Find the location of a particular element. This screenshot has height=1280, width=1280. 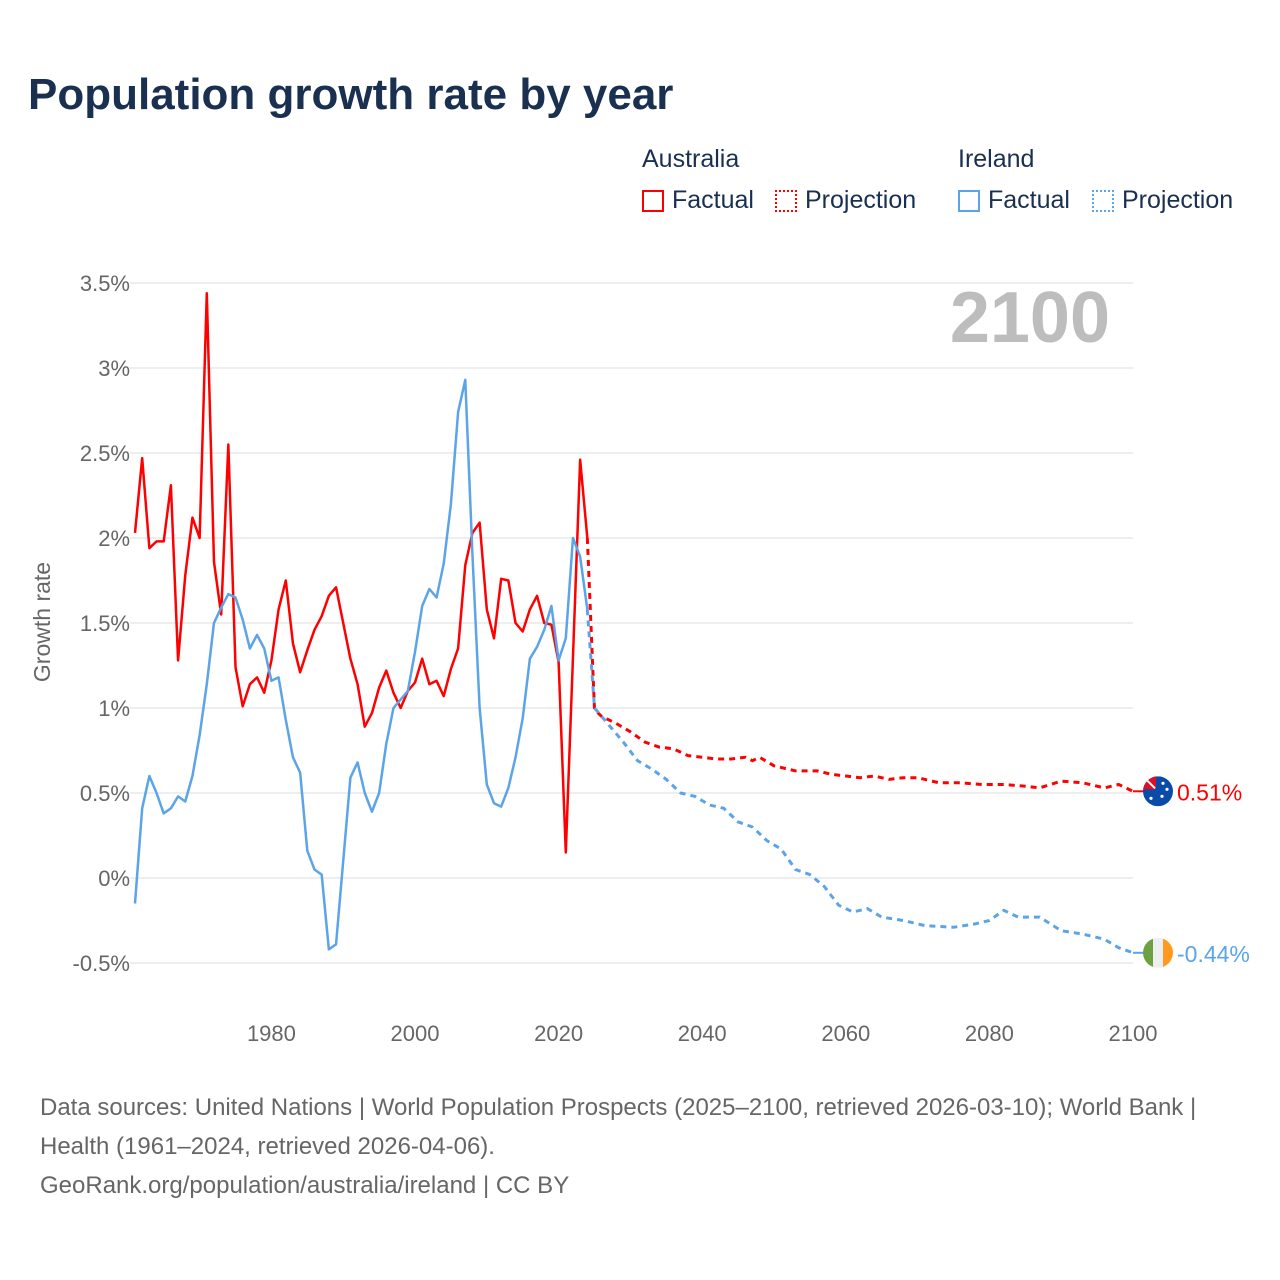

australia-projection-line is located at coordinates (859, 665).